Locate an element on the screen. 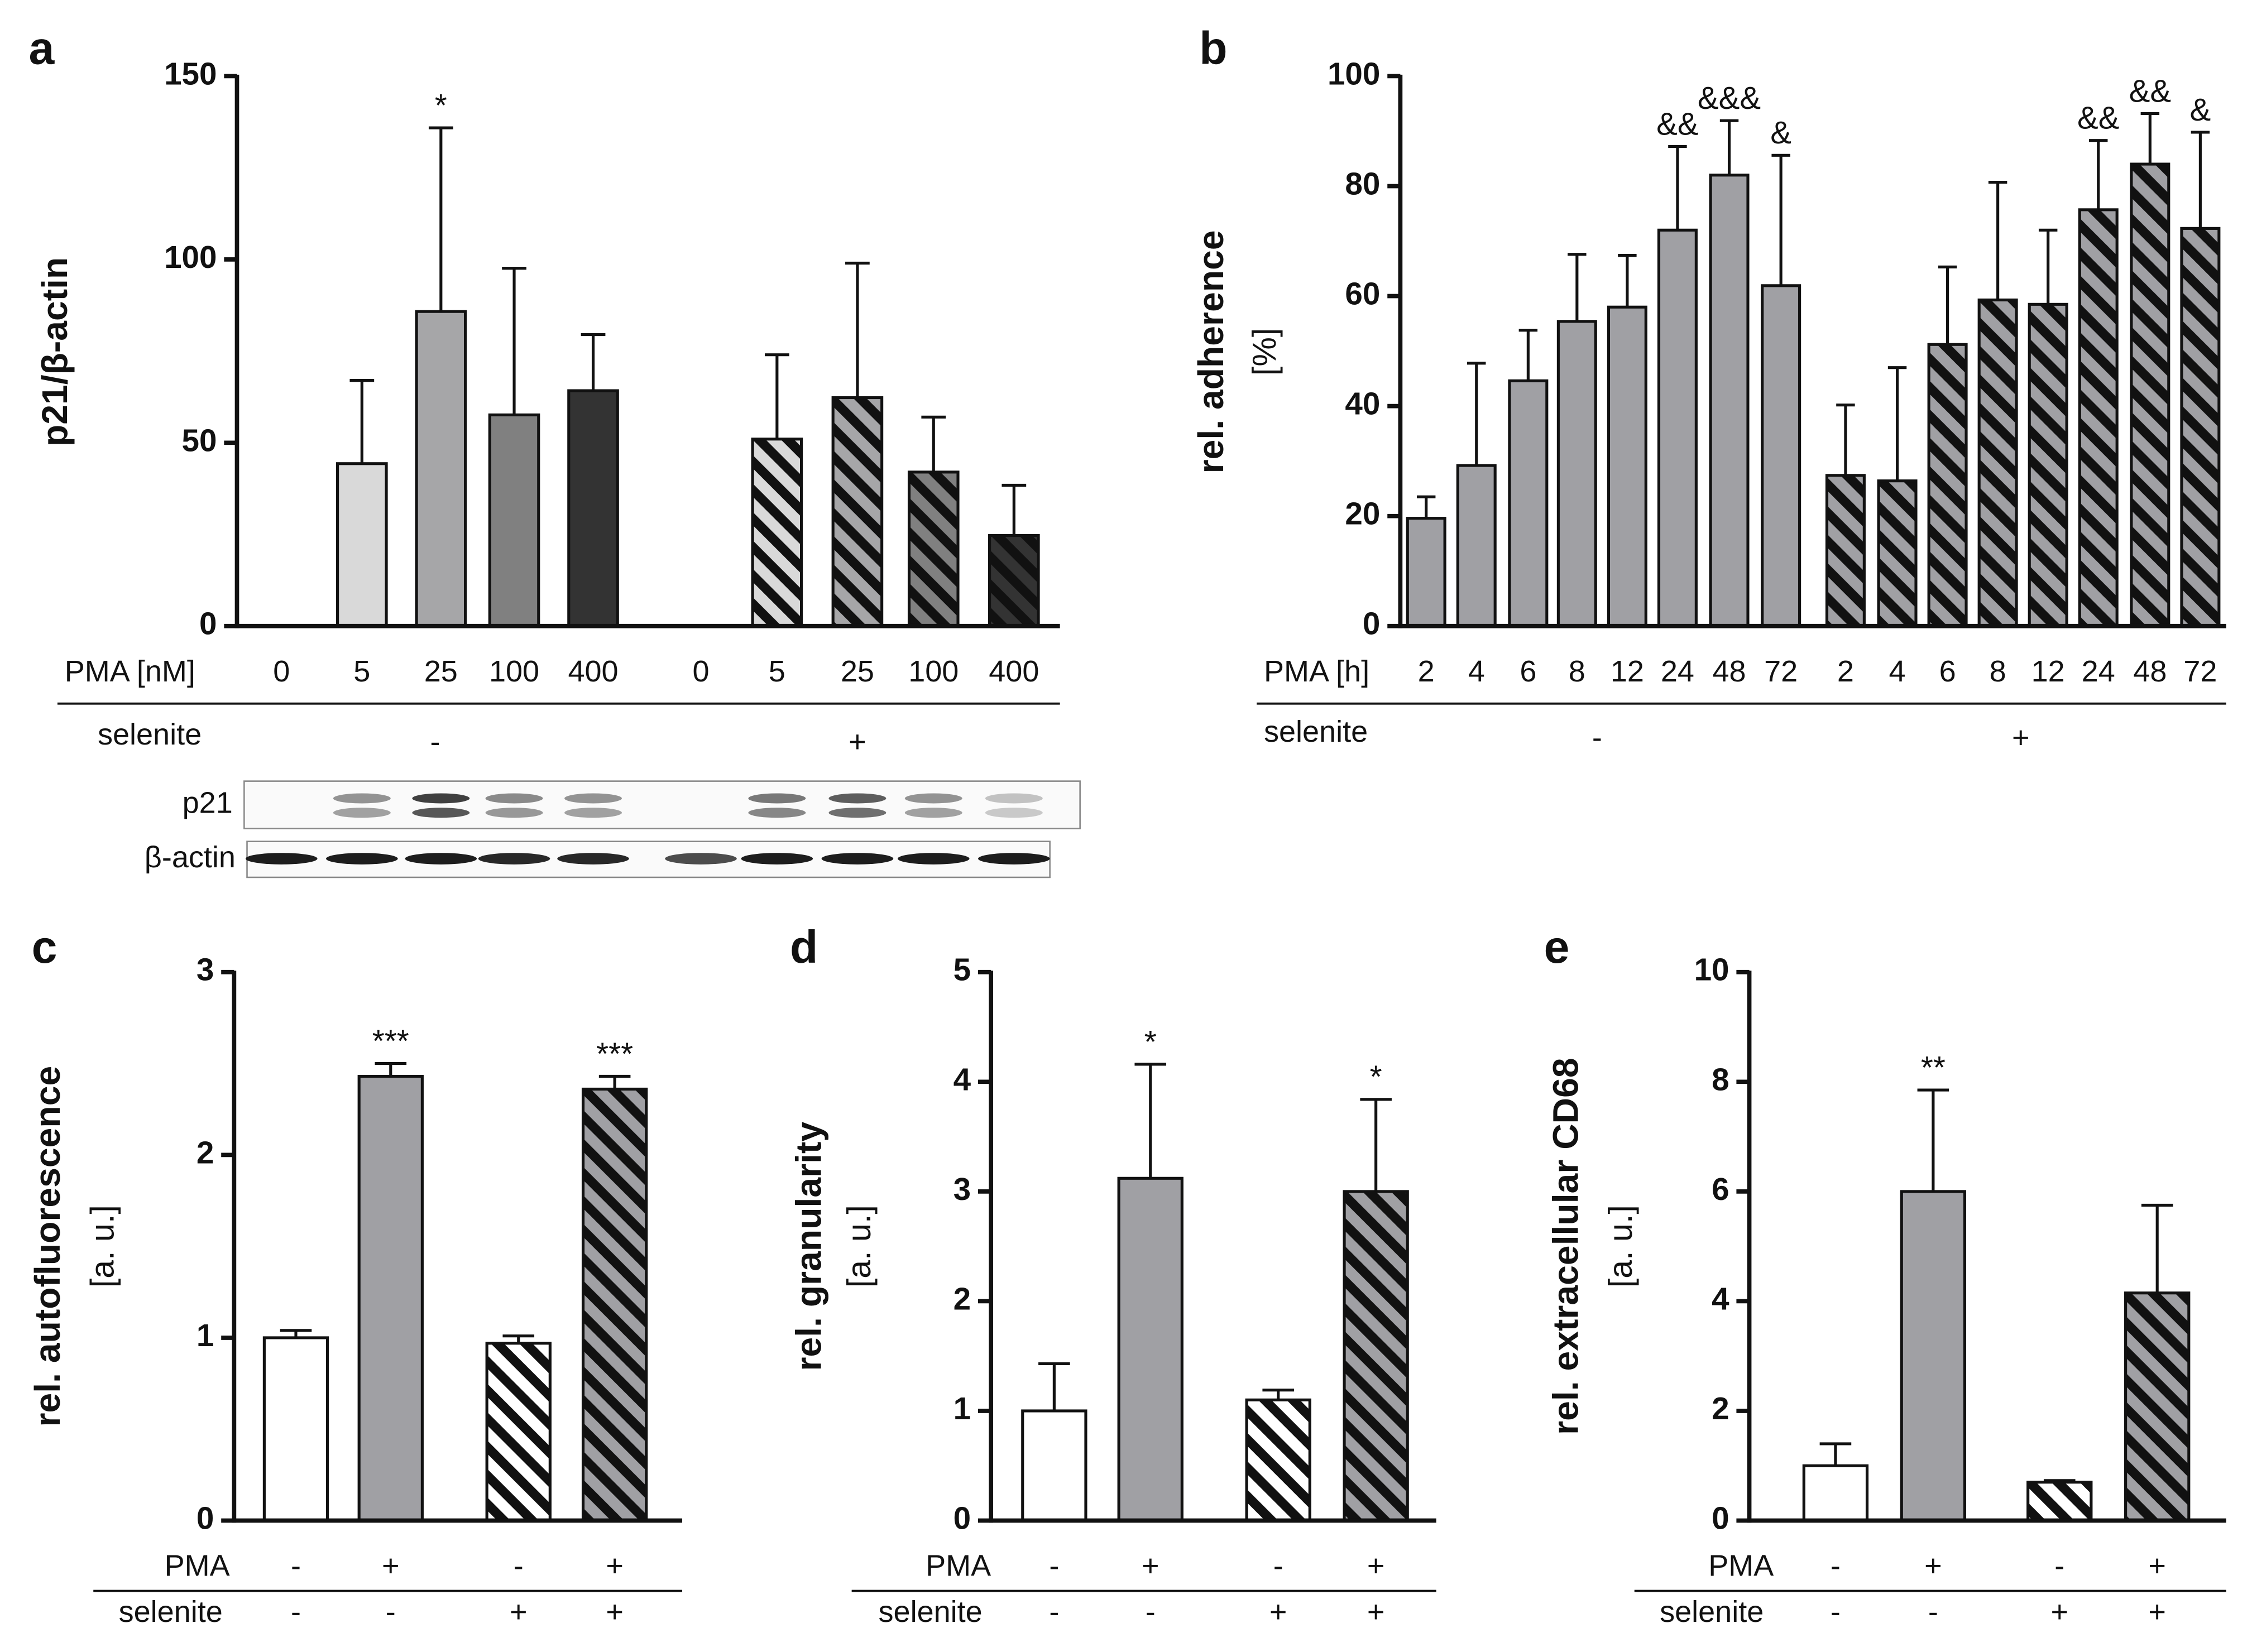 Image resolution: width=2252 pixels, height=1652 pixels. y-tick-label: 40 is located at coordinates (1362, 403).